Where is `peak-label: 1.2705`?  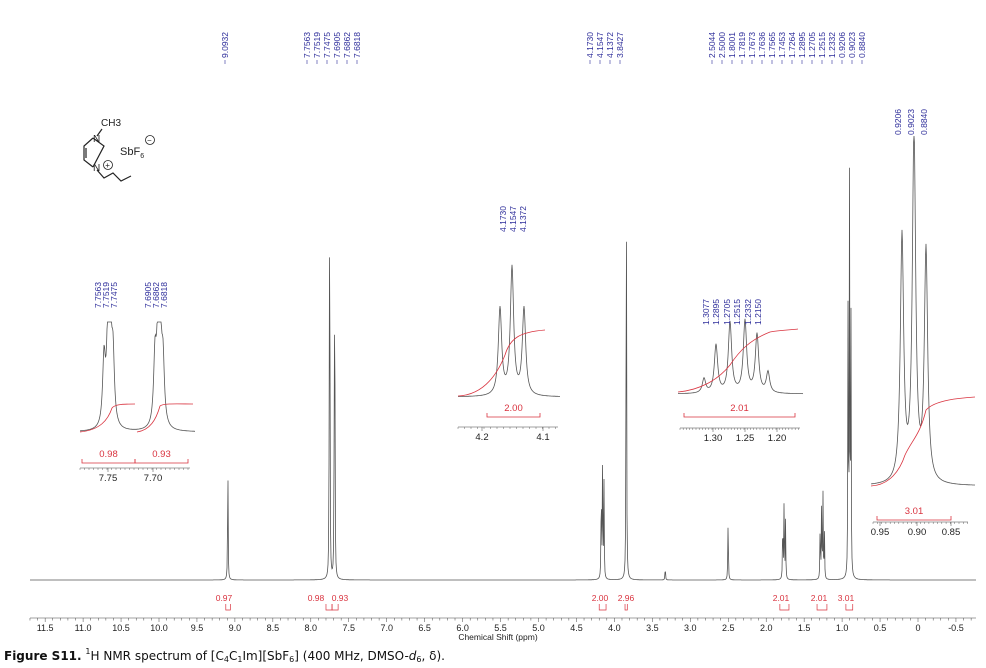 peak-label: 1.2705 is located at coordinates (812, 45).